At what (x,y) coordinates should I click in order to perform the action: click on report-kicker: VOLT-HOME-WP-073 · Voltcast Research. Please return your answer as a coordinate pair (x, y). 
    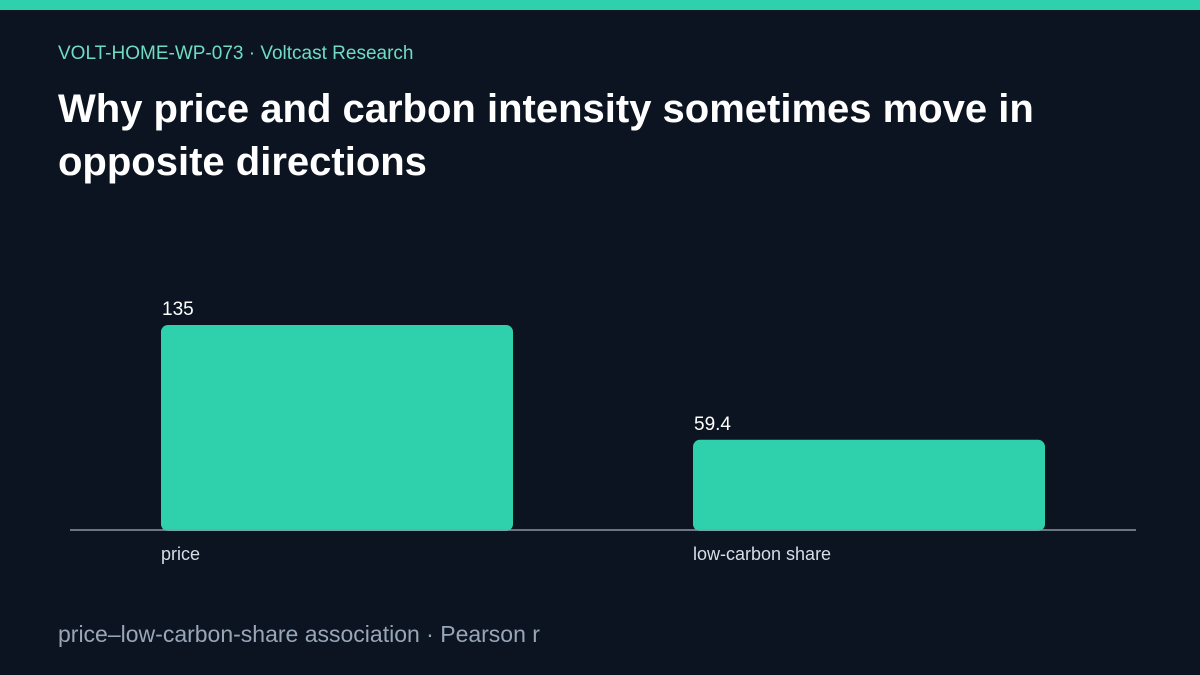
    Looking at the image, I should click on (236, 53).